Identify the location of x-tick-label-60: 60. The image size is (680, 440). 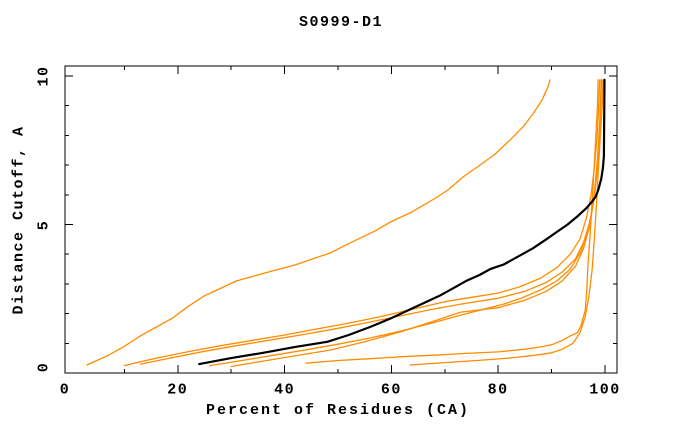
(391, 390).